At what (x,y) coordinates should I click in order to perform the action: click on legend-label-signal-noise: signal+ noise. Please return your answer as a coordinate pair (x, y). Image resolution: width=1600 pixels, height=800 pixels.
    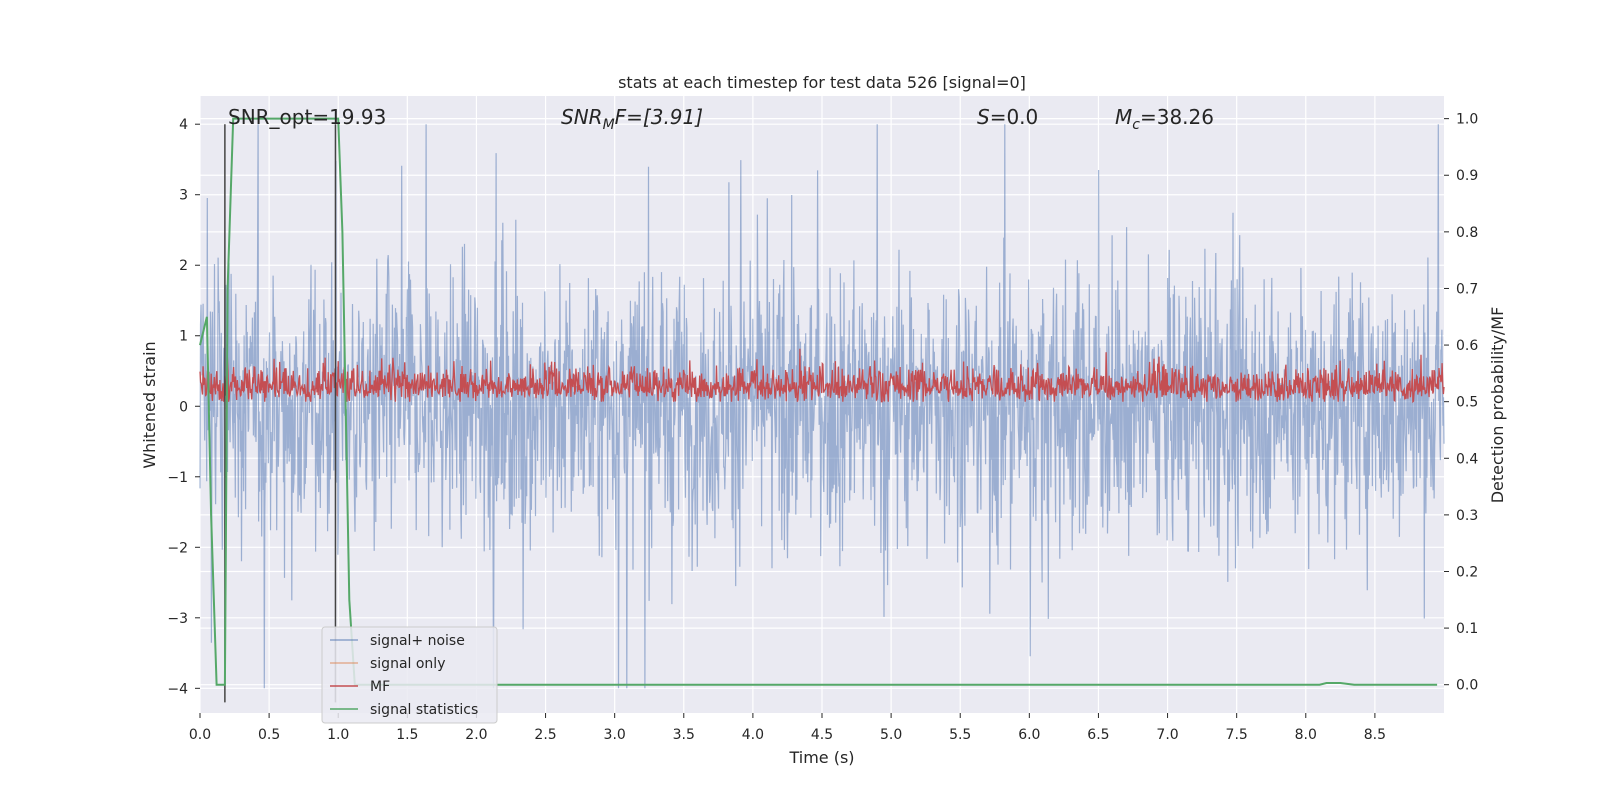
    Looking at the image, I should click on (417, 641).